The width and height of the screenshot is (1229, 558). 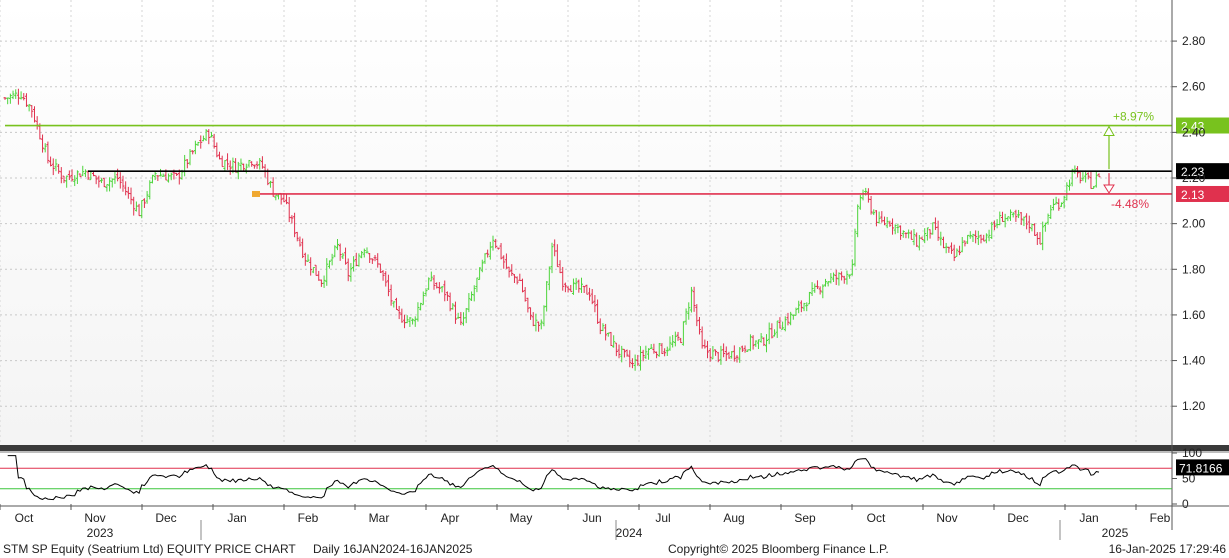 What do you see at coordinates (94, 518) in the screenshot?
I see `month-label: Nov` at bounding box center [94, 518].